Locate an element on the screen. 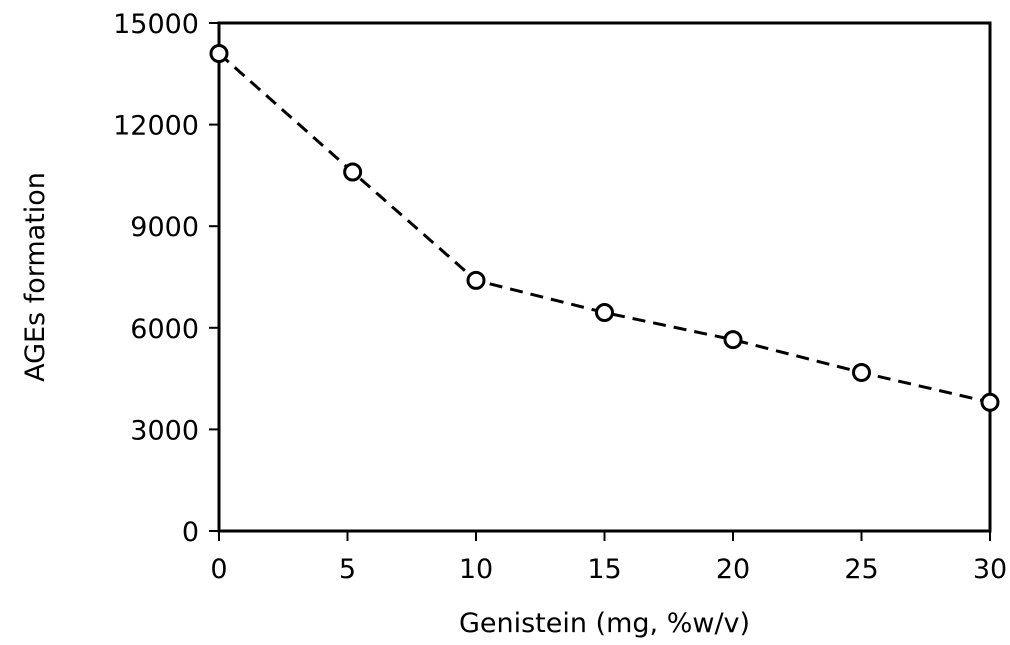 The height and width of the screenshot is (645, 1010). x-tick-label: 5 is located at coordinates (347, 569).